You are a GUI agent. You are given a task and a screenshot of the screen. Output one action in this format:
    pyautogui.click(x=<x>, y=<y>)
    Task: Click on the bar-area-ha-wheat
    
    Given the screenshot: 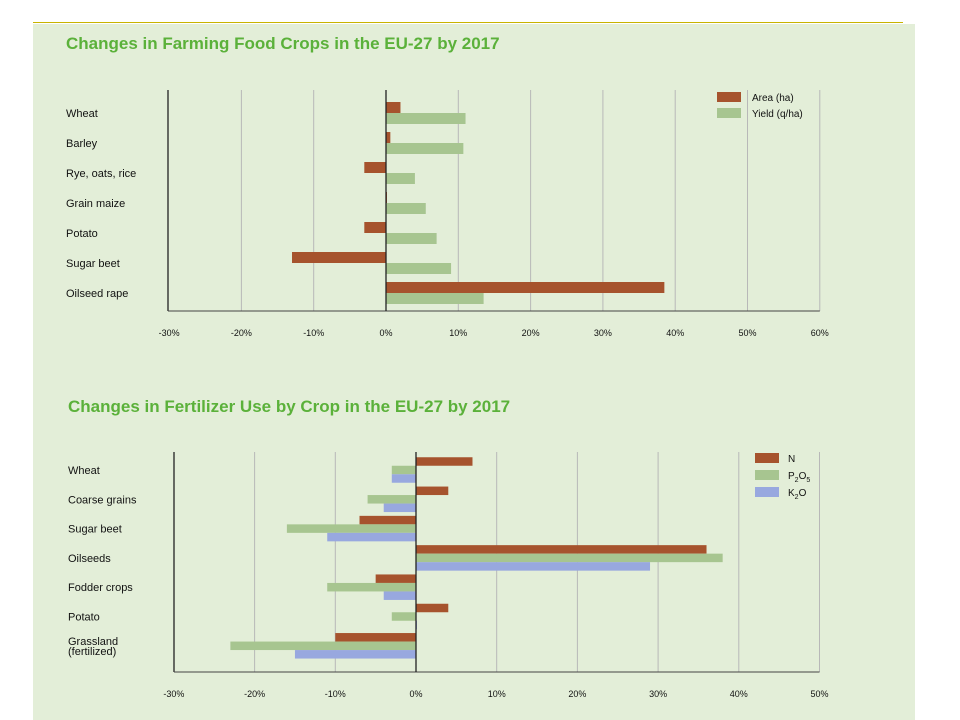 What is the action you would take?
    pyautogui.click(x=393, y=107)
    